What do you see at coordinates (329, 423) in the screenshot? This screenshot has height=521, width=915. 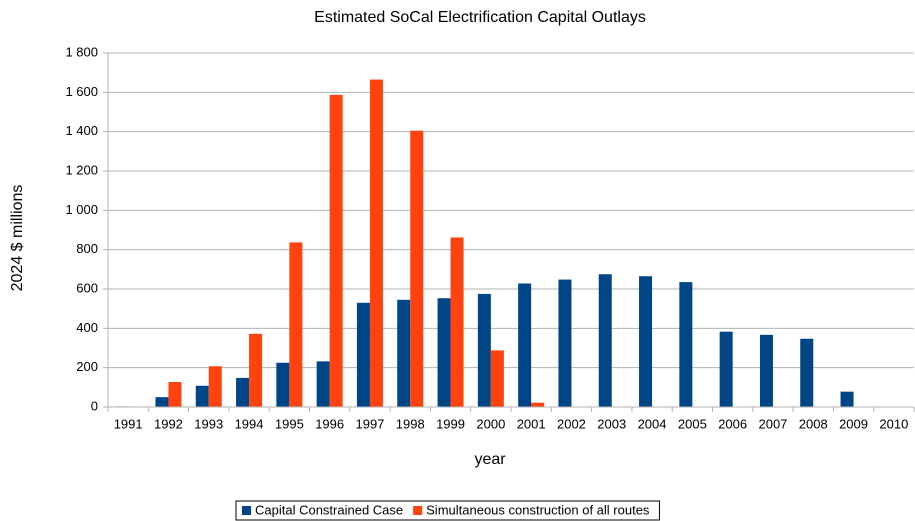 I see `x-tick-label: 1996` at bounding box center [329, 423].